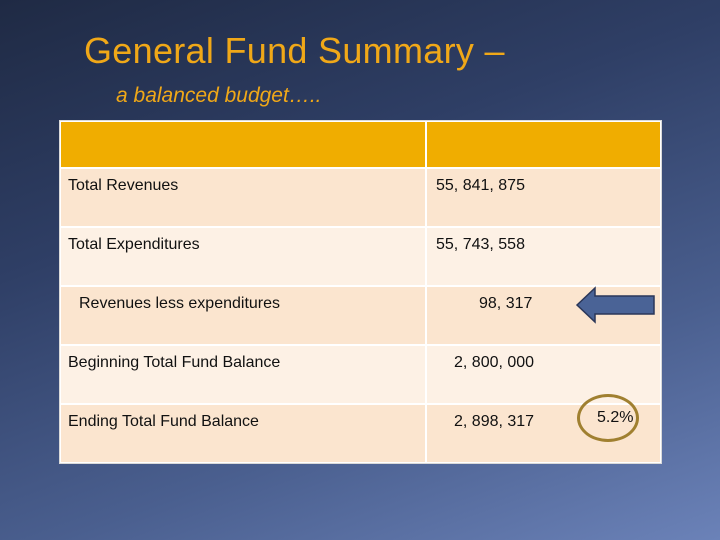 The width and height of the screenshot is (720, 540). Describe the element at coordinates (243, 197) in the screenshot. I see `row-label-total-revenues: Total Revenues` at that location.